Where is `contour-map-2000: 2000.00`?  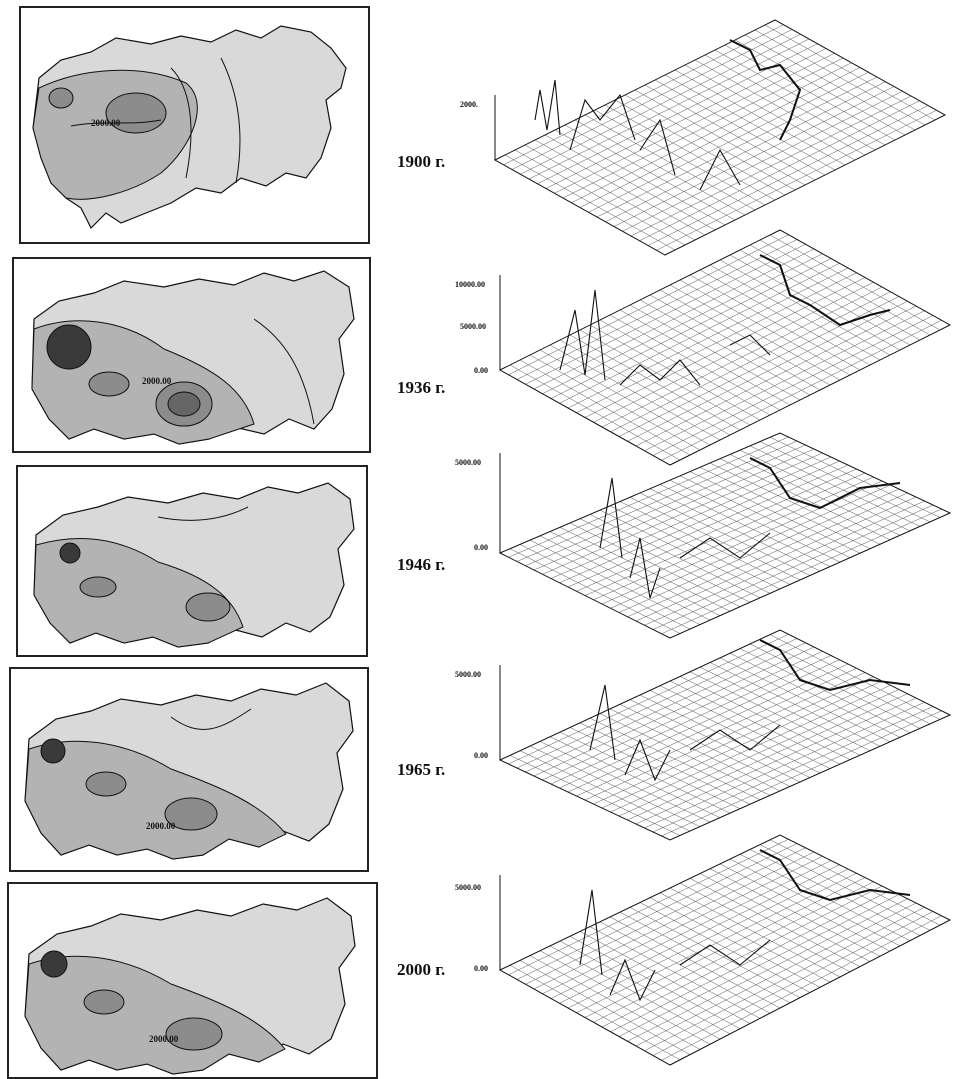 contour-map-2000: 2000.00 is located at coordinates (192, 980).